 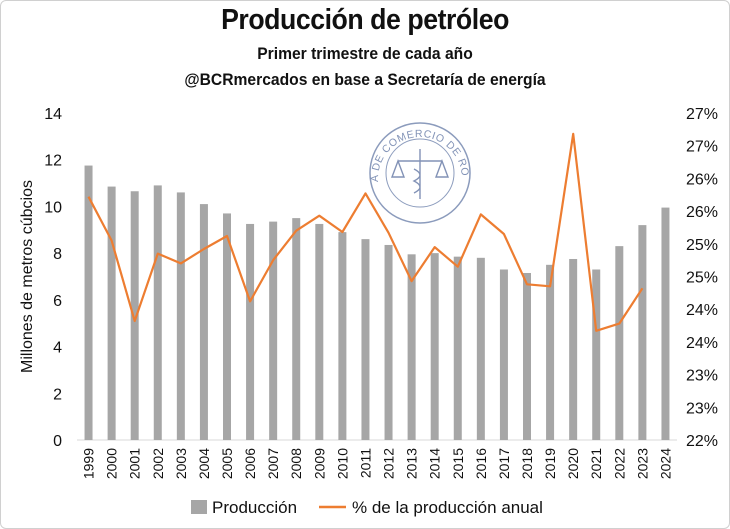 I want to click on bar-produccion-2000, so click(x=111, y=313).